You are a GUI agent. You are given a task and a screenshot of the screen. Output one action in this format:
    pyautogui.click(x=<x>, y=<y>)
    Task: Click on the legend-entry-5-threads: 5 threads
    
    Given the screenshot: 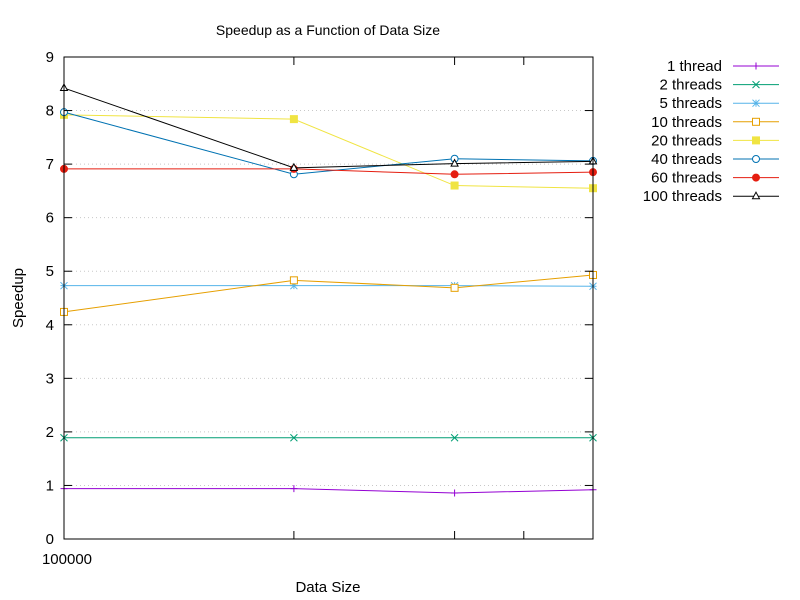 What is the action you would take?
    pyautogui.click(x=719, y=103)
    